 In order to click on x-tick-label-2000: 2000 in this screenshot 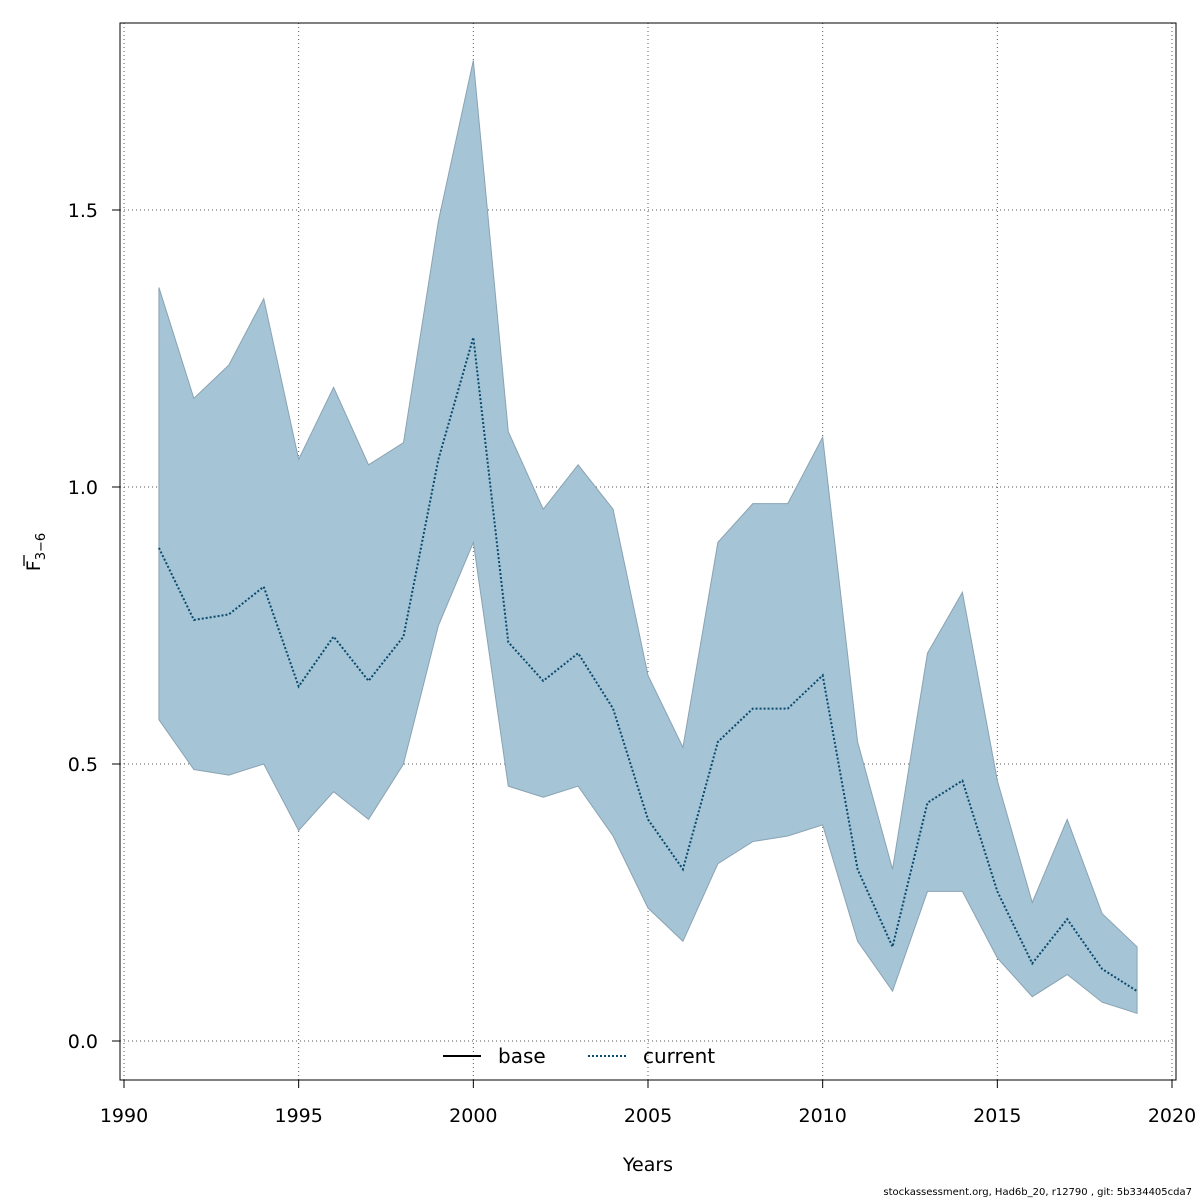, I will do `click(473, 1116)`.